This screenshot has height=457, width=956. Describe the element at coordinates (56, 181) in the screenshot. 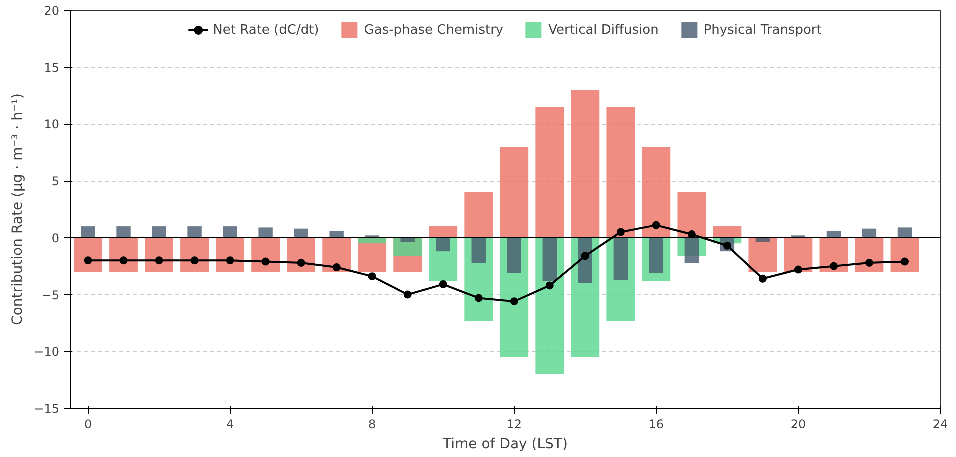

I see `y-tick-label: 5` at that location.